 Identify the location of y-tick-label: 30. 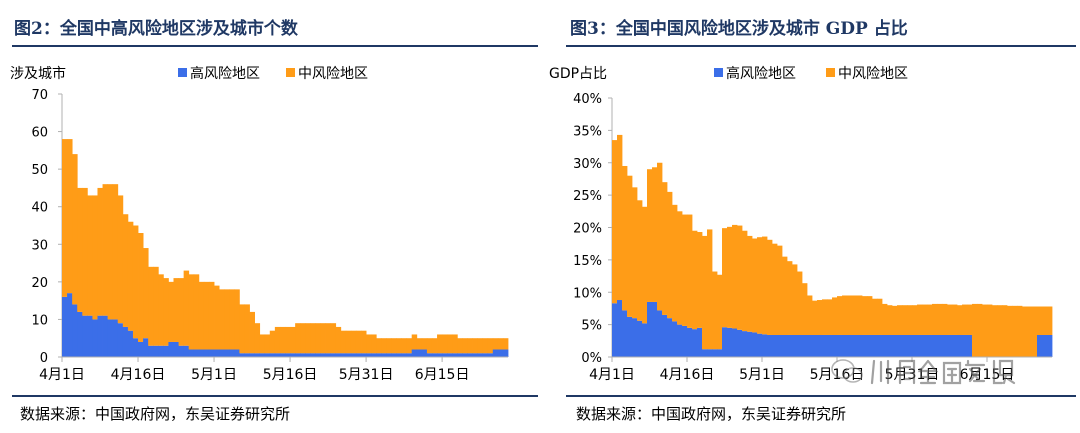
(39, 245).